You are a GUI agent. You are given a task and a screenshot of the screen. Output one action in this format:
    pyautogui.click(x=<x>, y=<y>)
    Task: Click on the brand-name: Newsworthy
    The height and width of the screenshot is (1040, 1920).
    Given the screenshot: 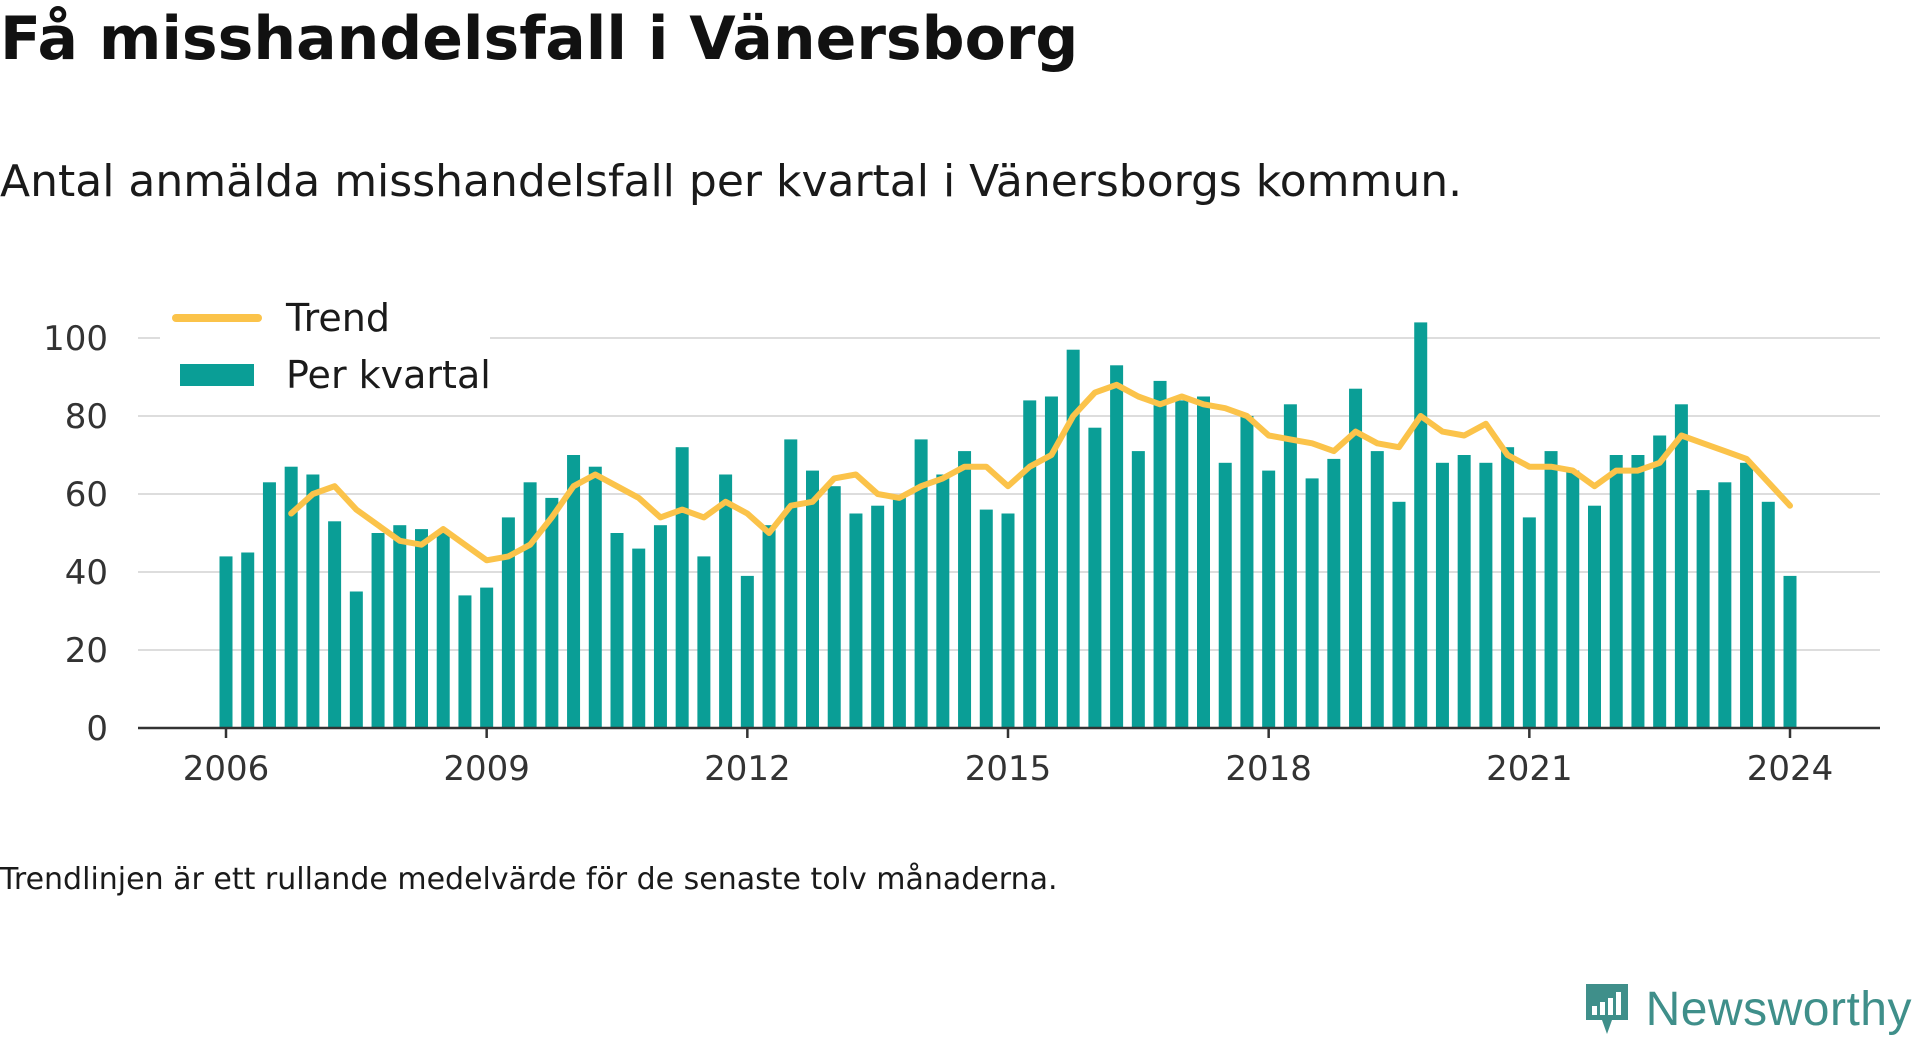 What is the action you would take?
    pyautogui.click(x=1778, y=1009)
    